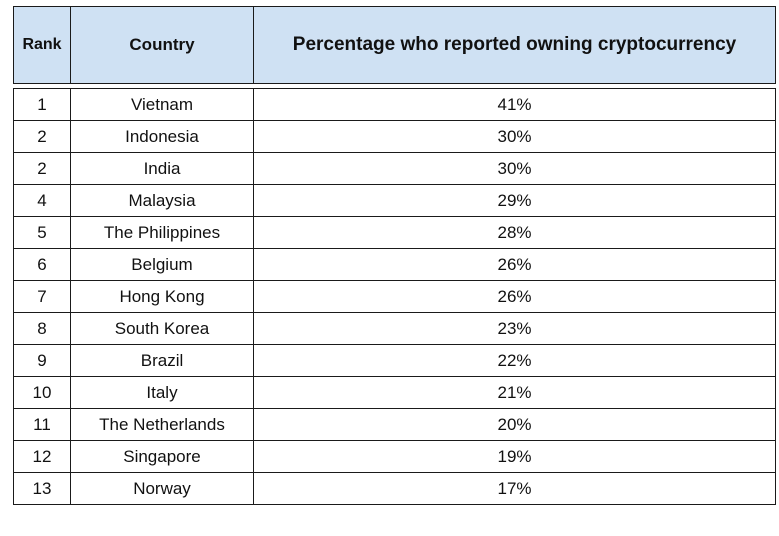 This screenshot has width=779, height=536. What do you see at coordinates (514, 424) in the screenshot?
I see `cell-percentage: 20%` at bounding box center [514, 424].